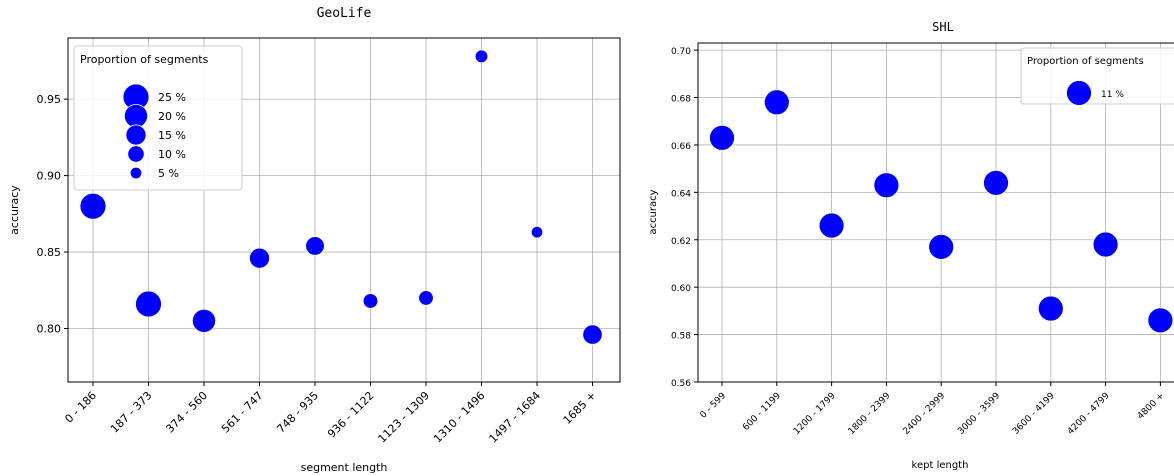  I want to click on y-tick-label: 0.90, so click(49, 176).